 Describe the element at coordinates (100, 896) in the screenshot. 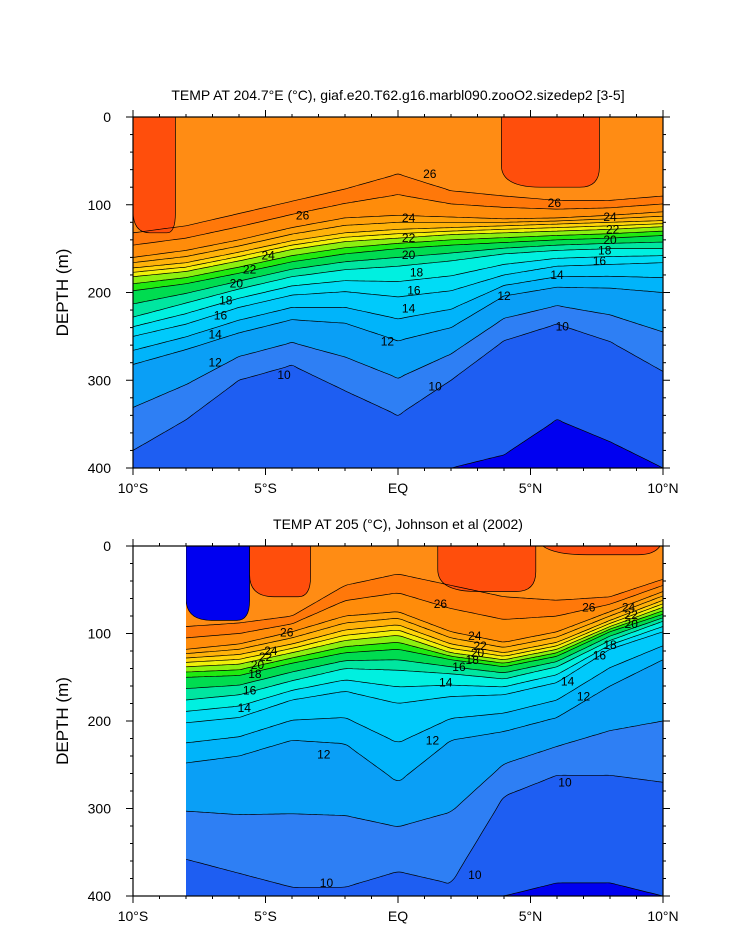

I see `y-tick-label: 400` at that location.